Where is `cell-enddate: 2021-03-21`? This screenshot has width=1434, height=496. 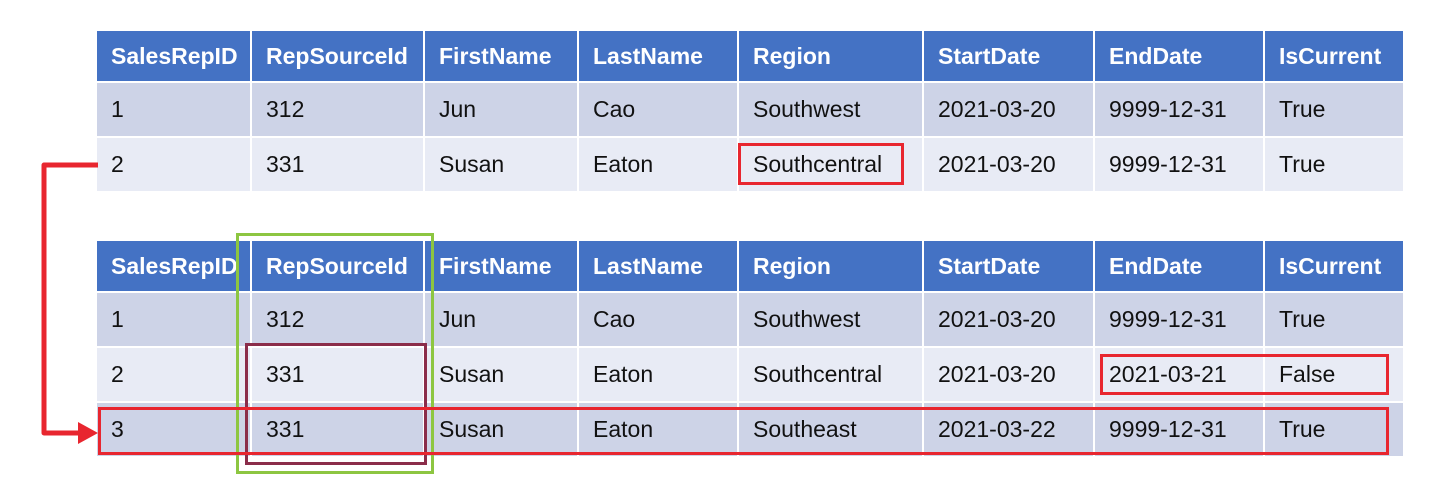 cell-enddate: 2021-03-21 is located at coordinates (1179, 374).